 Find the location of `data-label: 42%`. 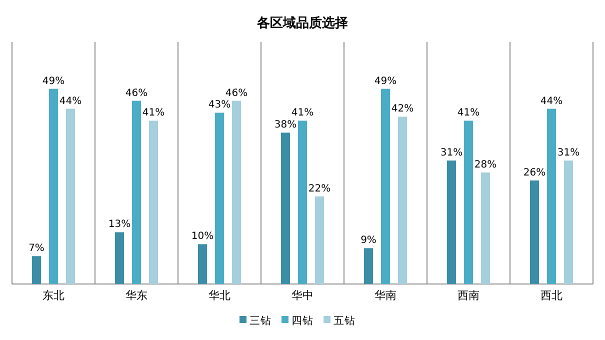

data-label: 42% is located at coordinates (402, 109).